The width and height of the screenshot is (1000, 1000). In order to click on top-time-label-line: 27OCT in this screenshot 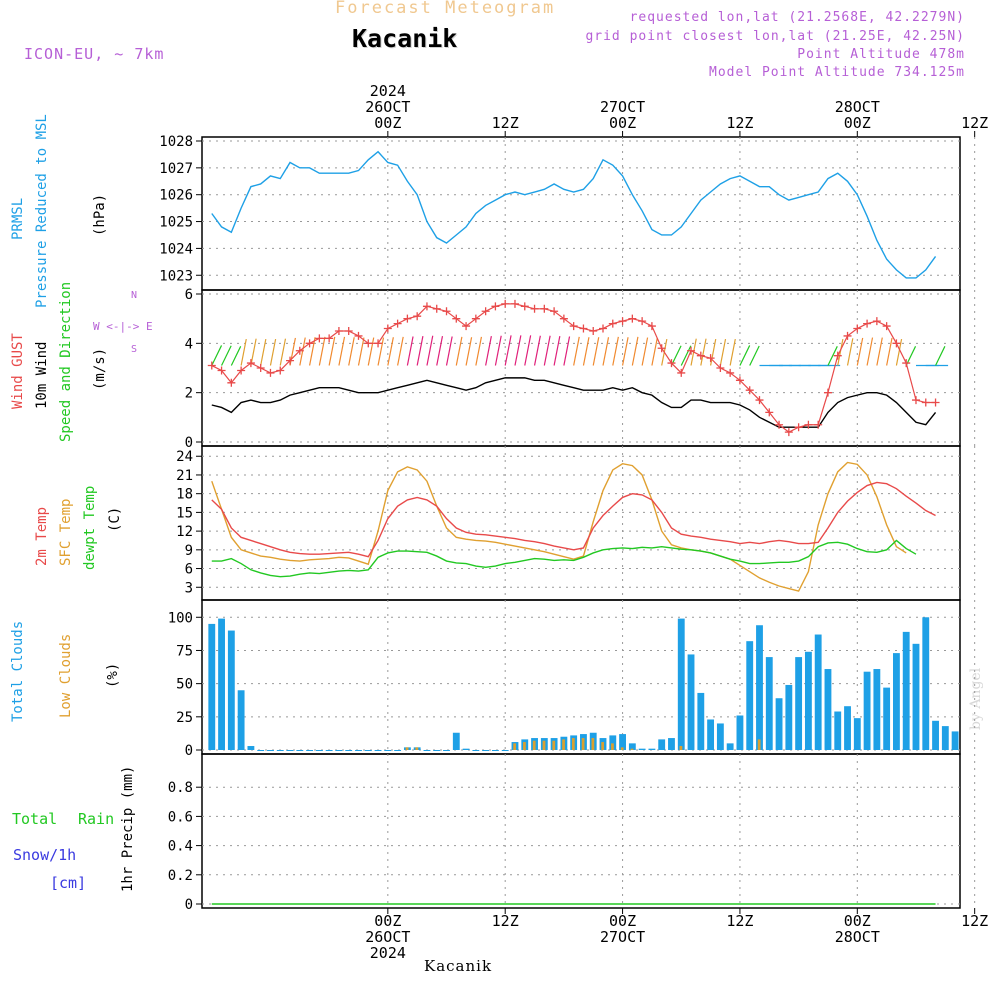, I will do `click(622, 107)`.